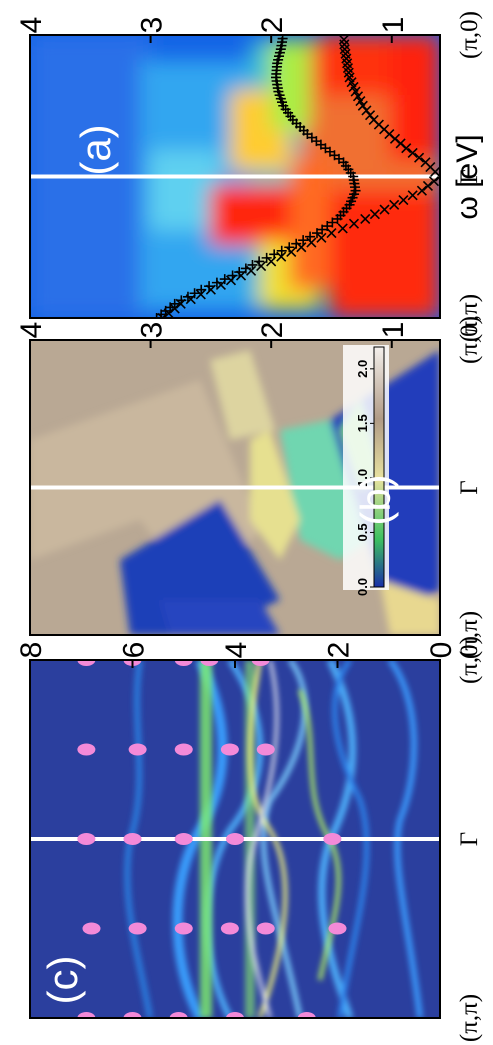 The width and height of the screenshot is (493, 1045). What do you see at coordinates (362, 423) in the screenshot?
I see `colorbar-tick-label: 1.5` at bounding box center [362, 423].